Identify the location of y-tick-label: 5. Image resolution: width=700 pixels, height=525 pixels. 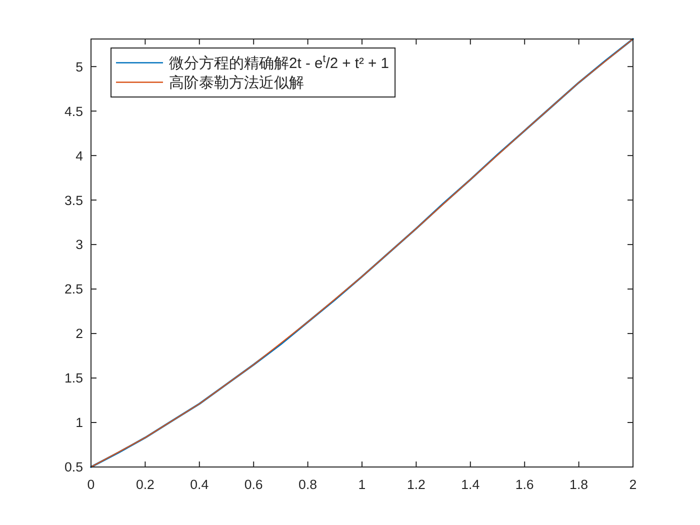
(79, 66).